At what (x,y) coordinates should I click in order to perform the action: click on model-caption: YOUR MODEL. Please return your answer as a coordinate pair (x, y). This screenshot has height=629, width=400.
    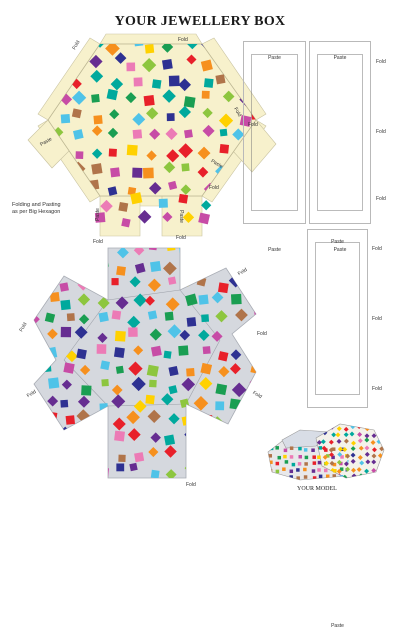
    Looking at the image, I should click on (317, 489).